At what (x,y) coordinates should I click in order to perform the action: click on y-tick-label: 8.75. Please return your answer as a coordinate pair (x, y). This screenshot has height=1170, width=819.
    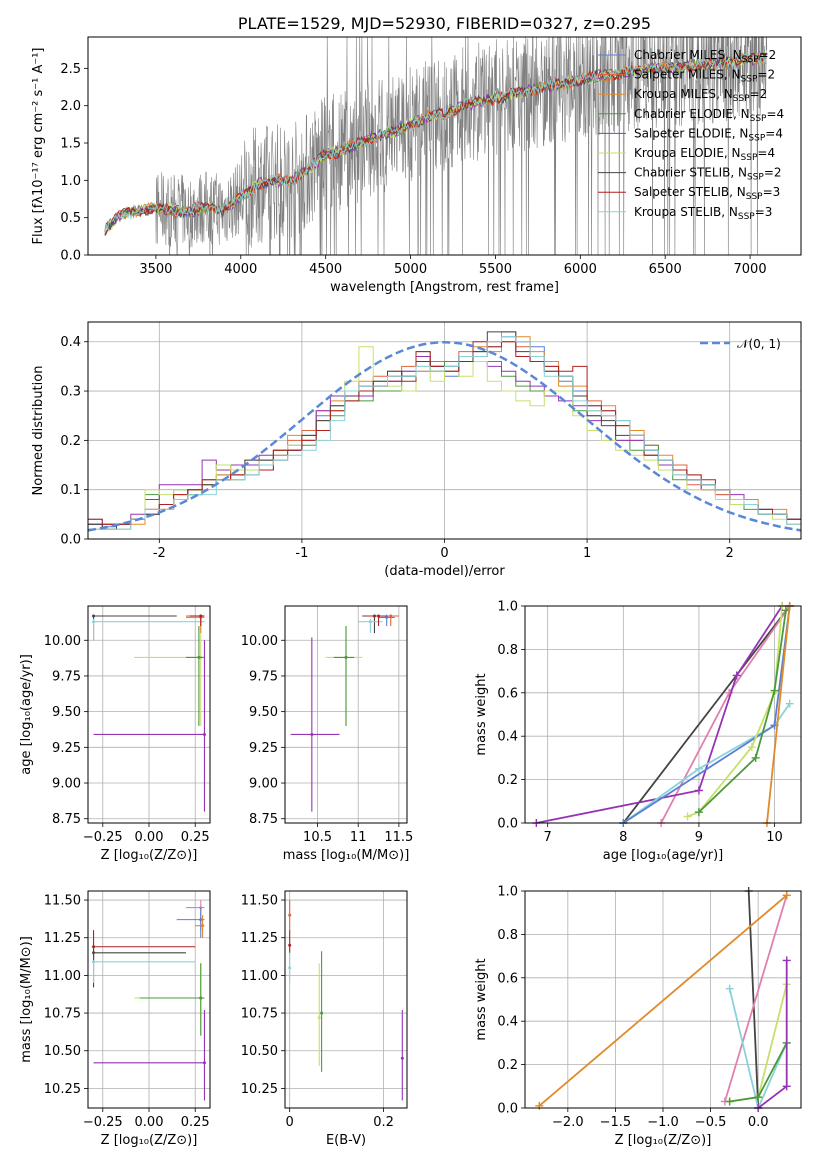
    Looking at the image, I should click on (263, 819).